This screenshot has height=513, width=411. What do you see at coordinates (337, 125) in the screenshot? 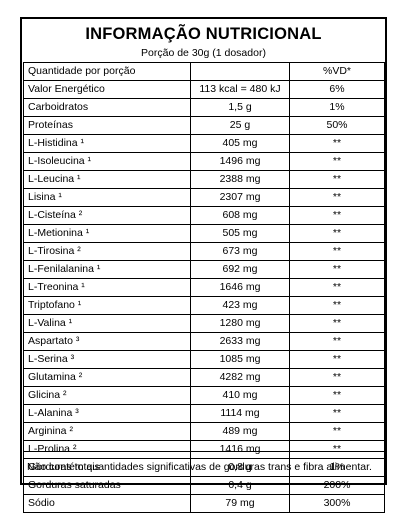
I see `nutrient-daily-value: 50%` at bounding box center [337, 125].